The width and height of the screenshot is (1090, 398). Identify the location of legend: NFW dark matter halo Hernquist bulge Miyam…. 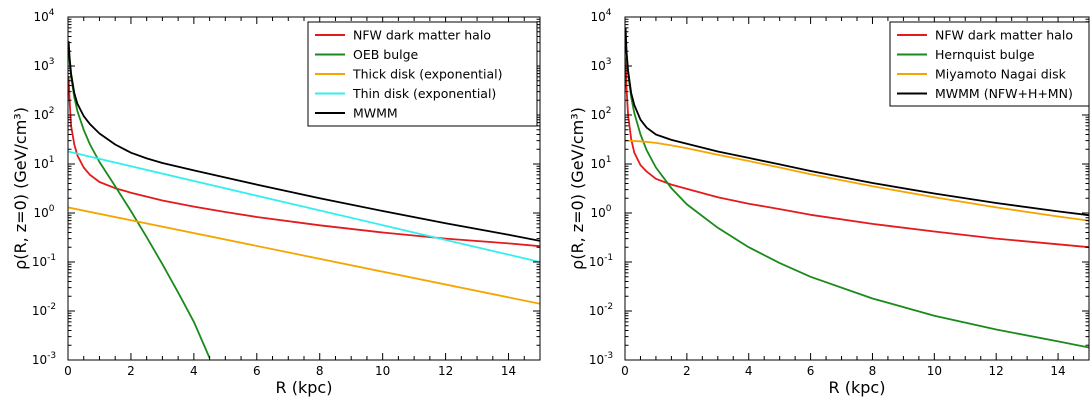
(989, 64).